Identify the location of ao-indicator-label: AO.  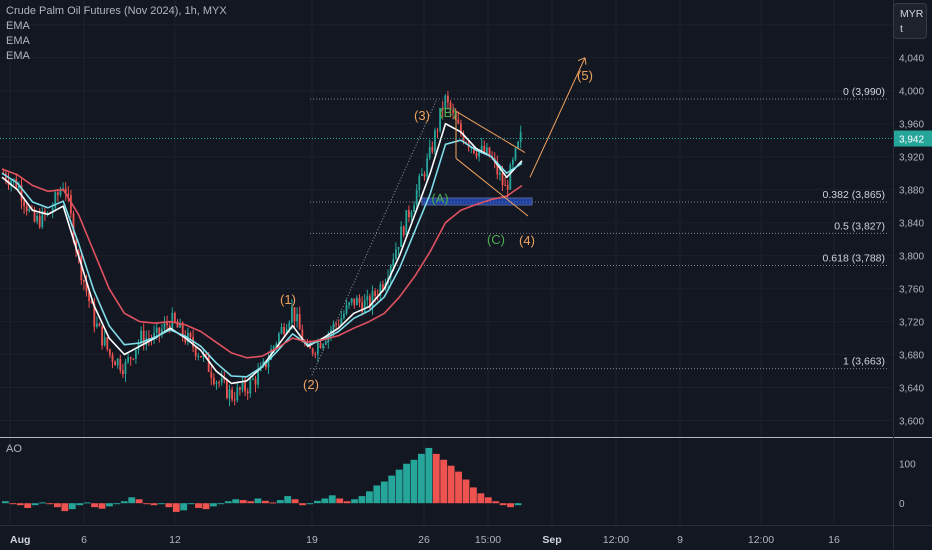
(14, 449).